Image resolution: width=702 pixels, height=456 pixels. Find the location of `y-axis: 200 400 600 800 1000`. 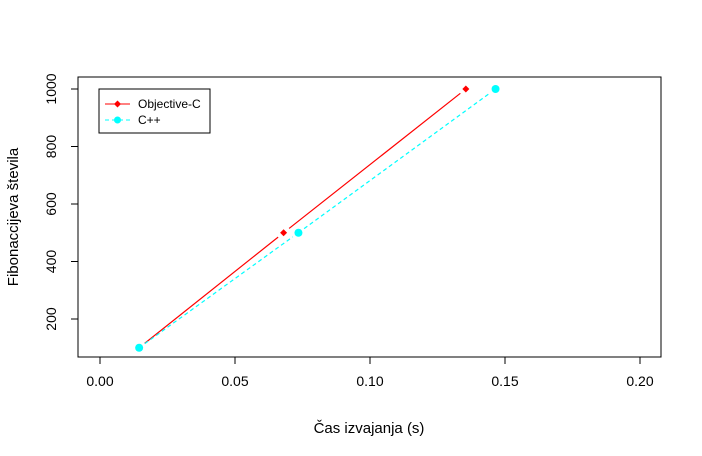

y-axis: 200 400 600 800 1000 is located at coordinates (61, 202).